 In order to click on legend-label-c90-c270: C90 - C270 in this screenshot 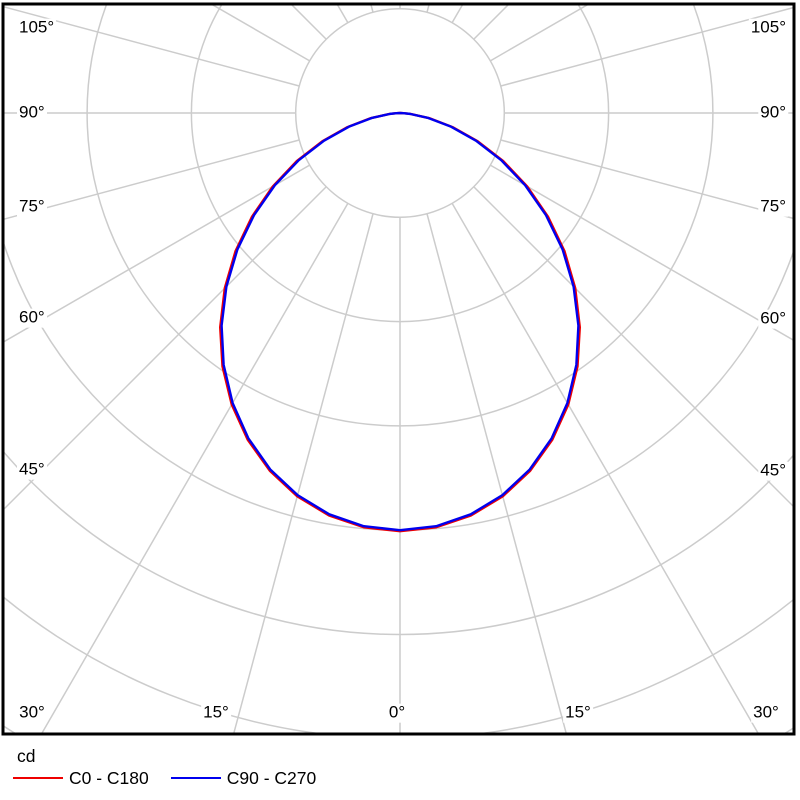, I will do `click(271, 777)`.